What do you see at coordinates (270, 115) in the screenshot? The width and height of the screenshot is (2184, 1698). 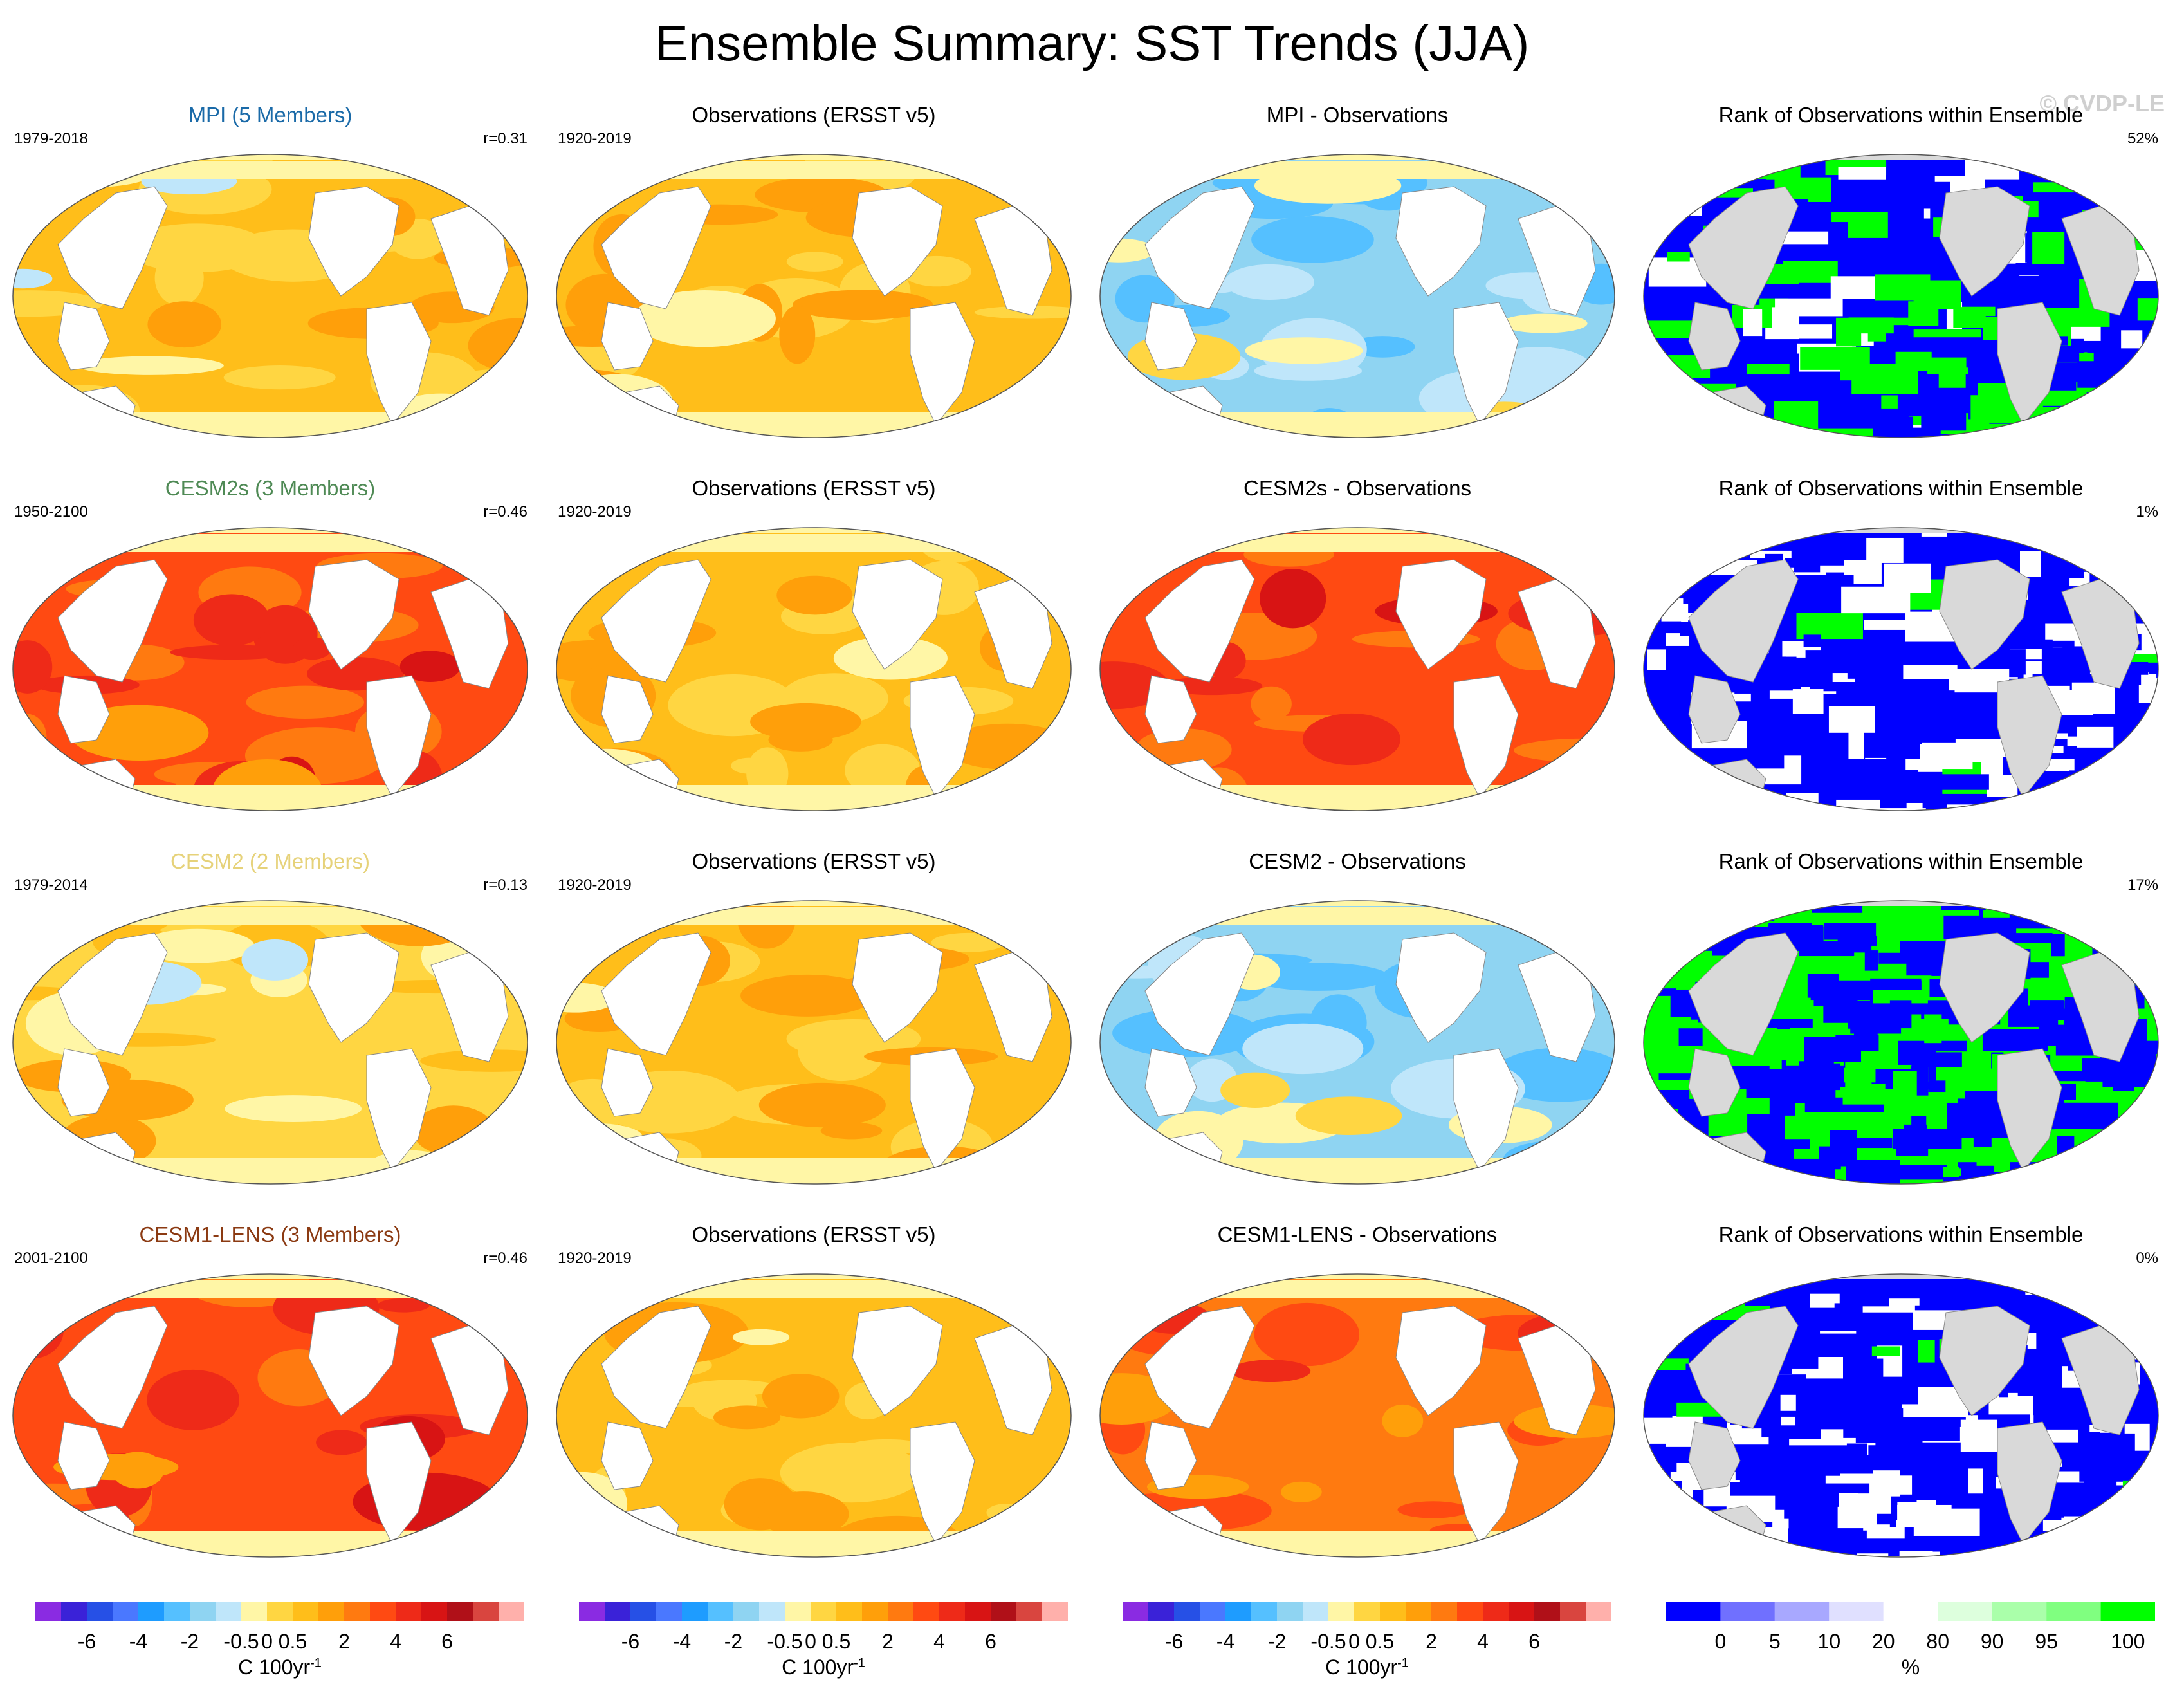 I see `panel-title: MPI (5 Members)` at bounding box center [270, 115].